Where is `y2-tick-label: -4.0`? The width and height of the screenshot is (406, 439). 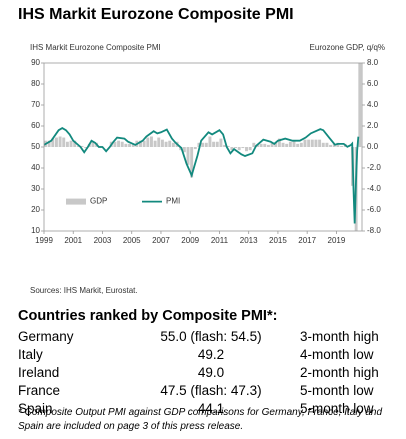 y2-tick-label: -4.0 is located at coordinates (374, 188).